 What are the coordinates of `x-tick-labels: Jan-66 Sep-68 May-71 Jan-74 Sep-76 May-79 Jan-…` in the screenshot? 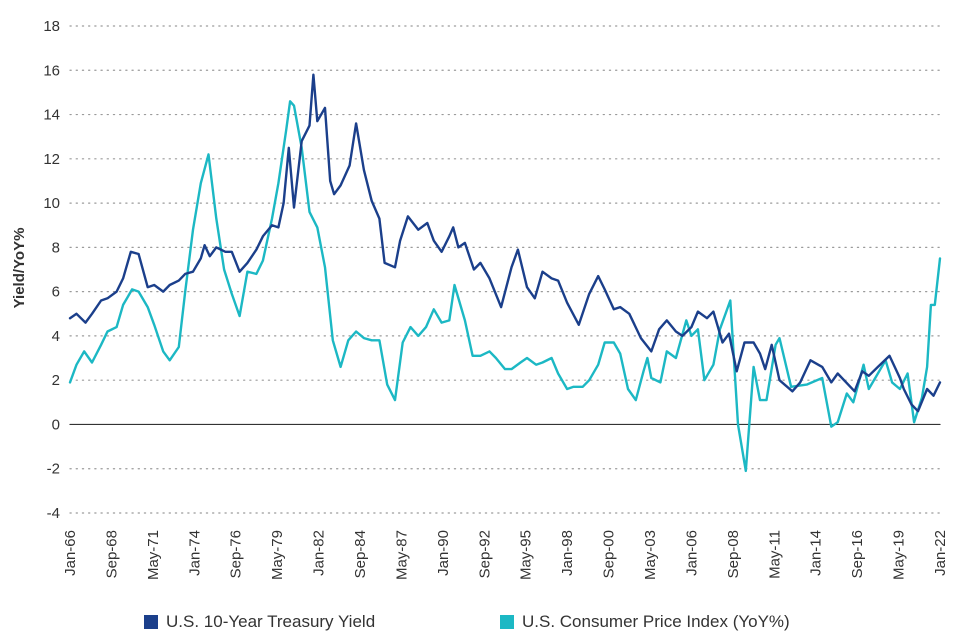 It's located at (505, 555).